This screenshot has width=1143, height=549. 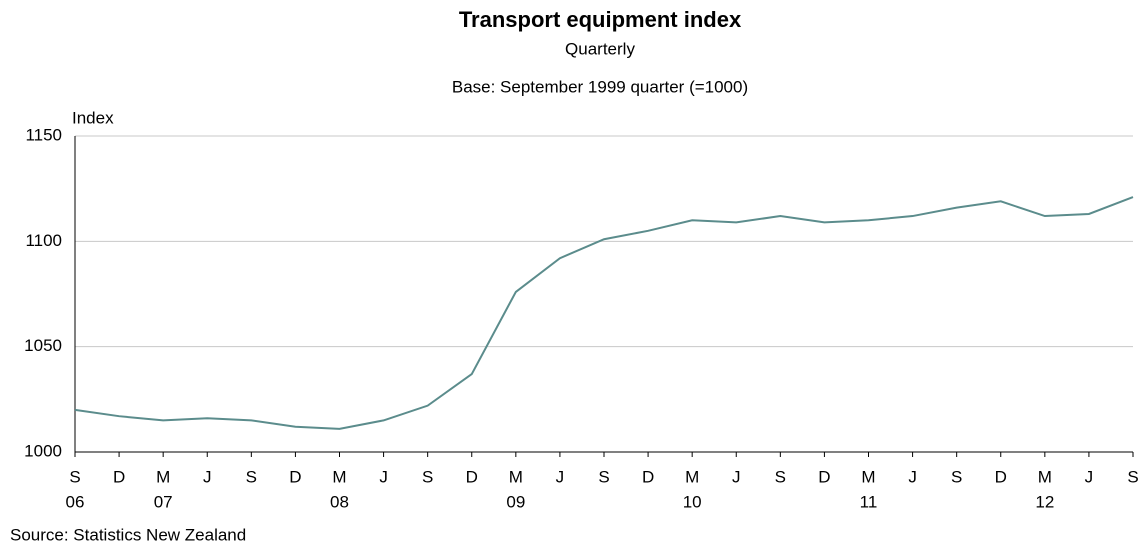 I want to click on chart-subtitle: Quarterly, so click(x=600, y=48).